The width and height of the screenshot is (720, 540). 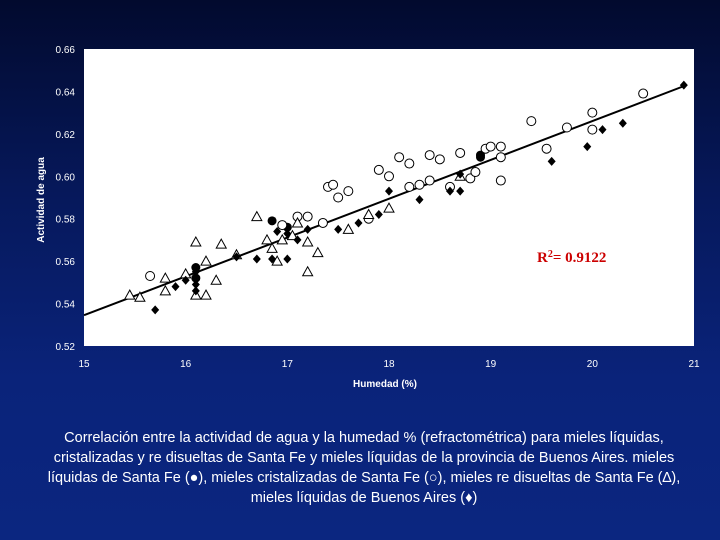 I want to click on x-axis-tick-labels: 15 16 17 18 19 20 21, so click(x=389, y=364).